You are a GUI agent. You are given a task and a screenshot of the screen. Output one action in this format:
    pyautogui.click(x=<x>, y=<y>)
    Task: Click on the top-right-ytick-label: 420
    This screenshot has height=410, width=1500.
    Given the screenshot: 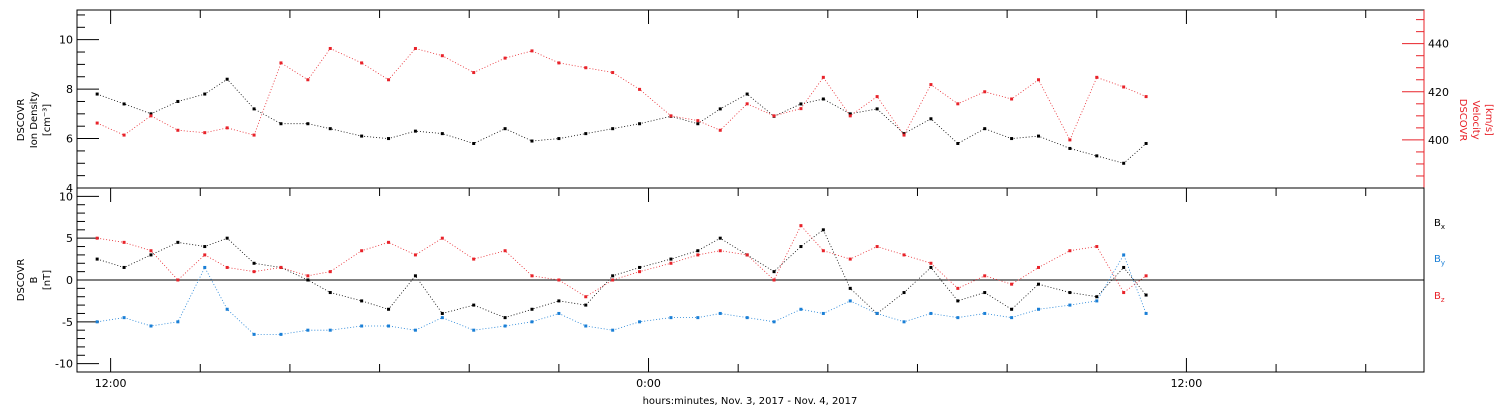 What is the action you would take?
    pyautogui.click(x=1438, y=92)
    